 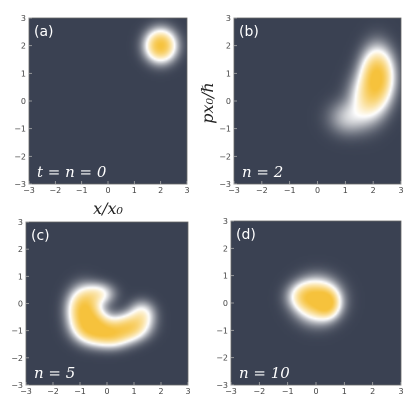 I want to click on x-axis-label: x/x₀, so click(x=108, y=208).